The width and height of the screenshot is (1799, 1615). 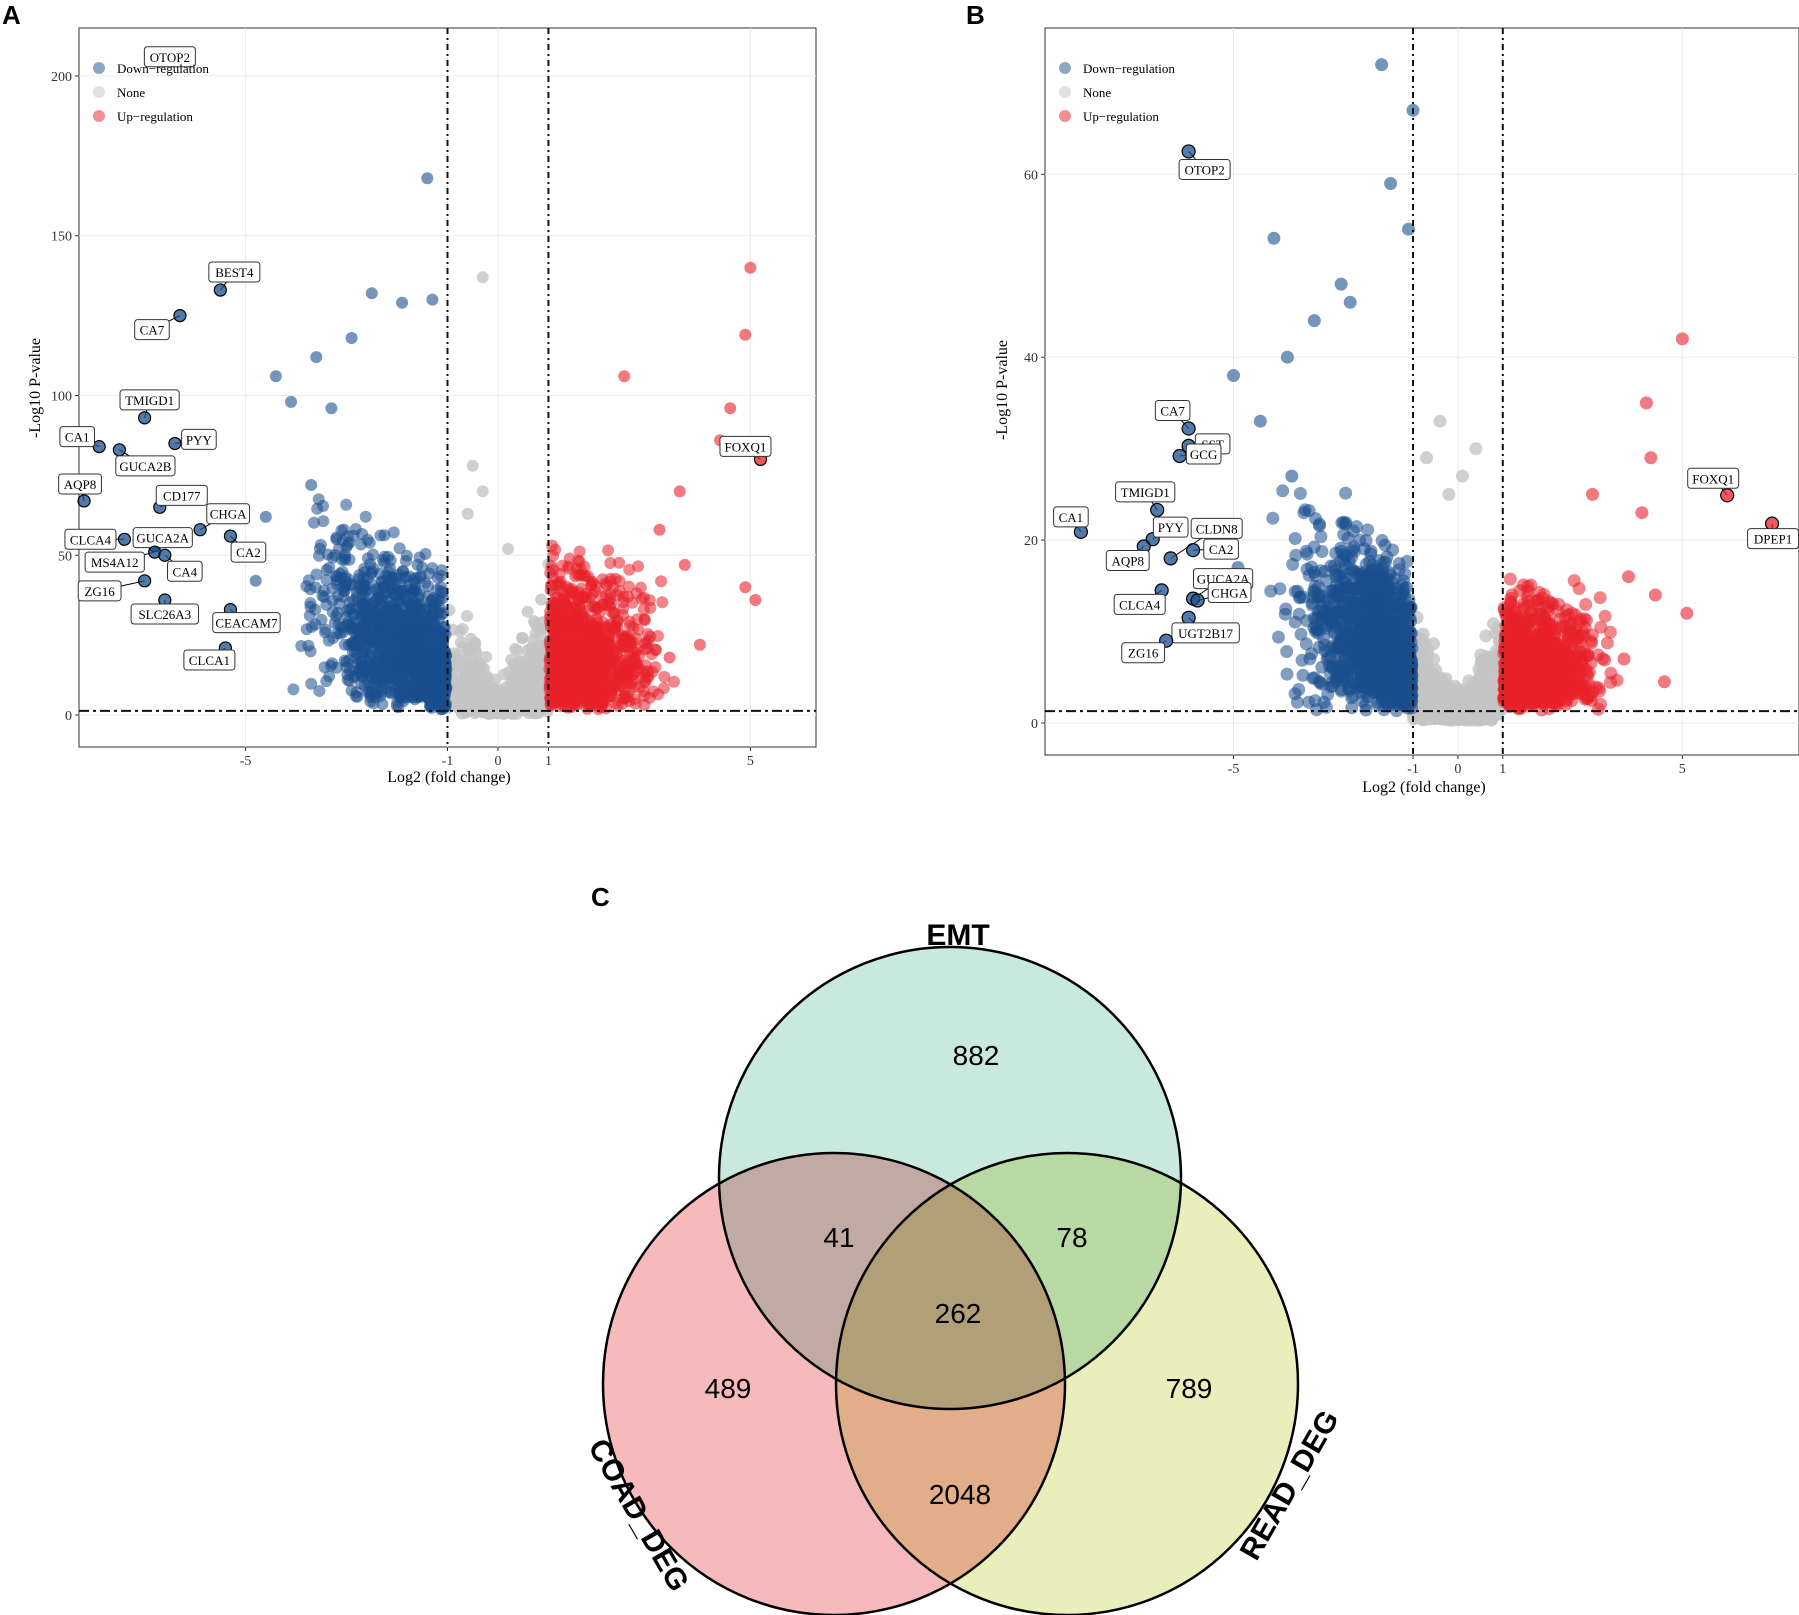 What do you see at coordinates (975, 15) in the screenshot?
I see `panel-letter-b: B` at bounding box center [975, 15].